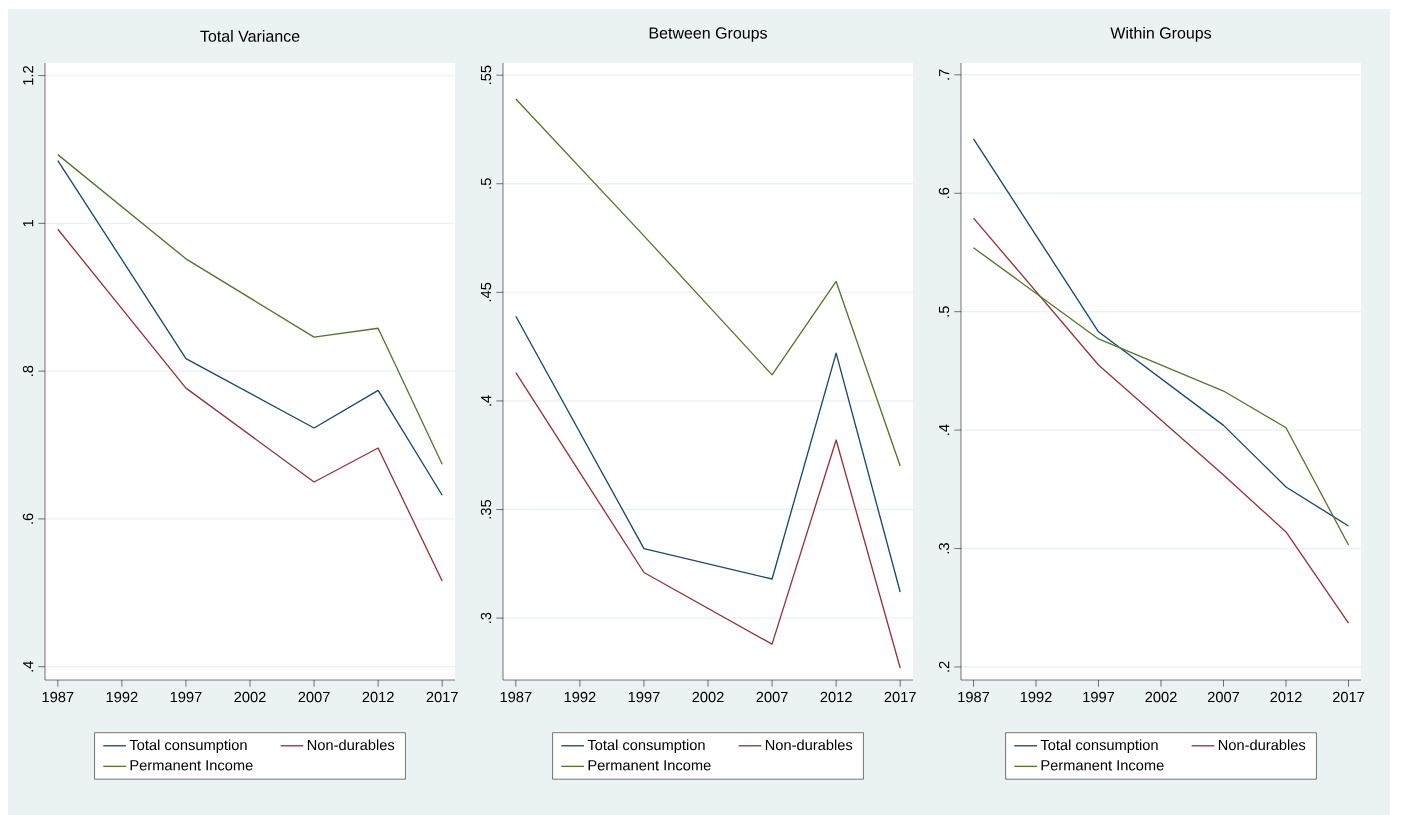  I want to click on y-tick-label: .35, so click(486, 509).